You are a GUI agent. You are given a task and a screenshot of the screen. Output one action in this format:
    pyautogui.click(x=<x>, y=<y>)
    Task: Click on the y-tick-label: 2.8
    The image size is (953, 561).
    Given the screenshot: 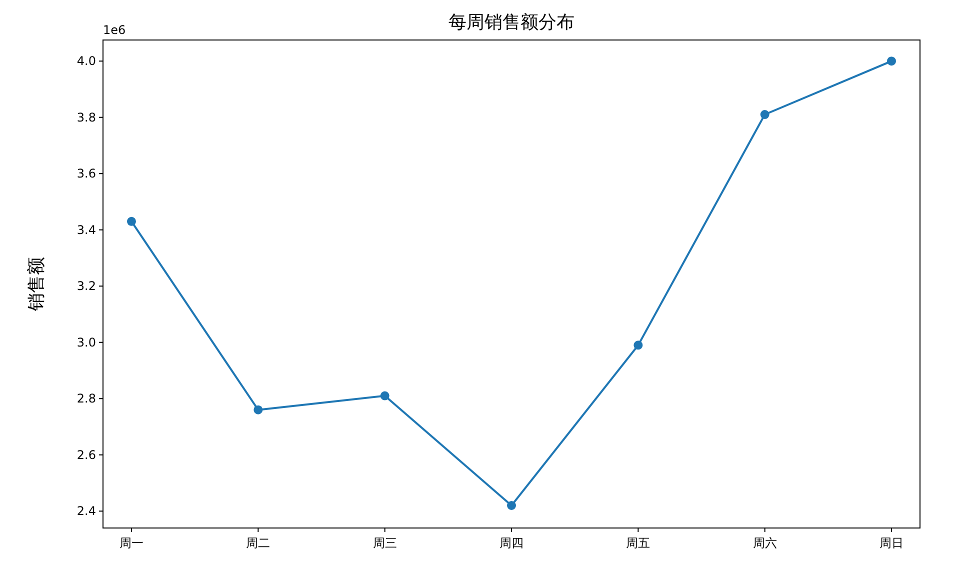 What is the action you would take?
    pyautogui.click(x=86, y=399)
    